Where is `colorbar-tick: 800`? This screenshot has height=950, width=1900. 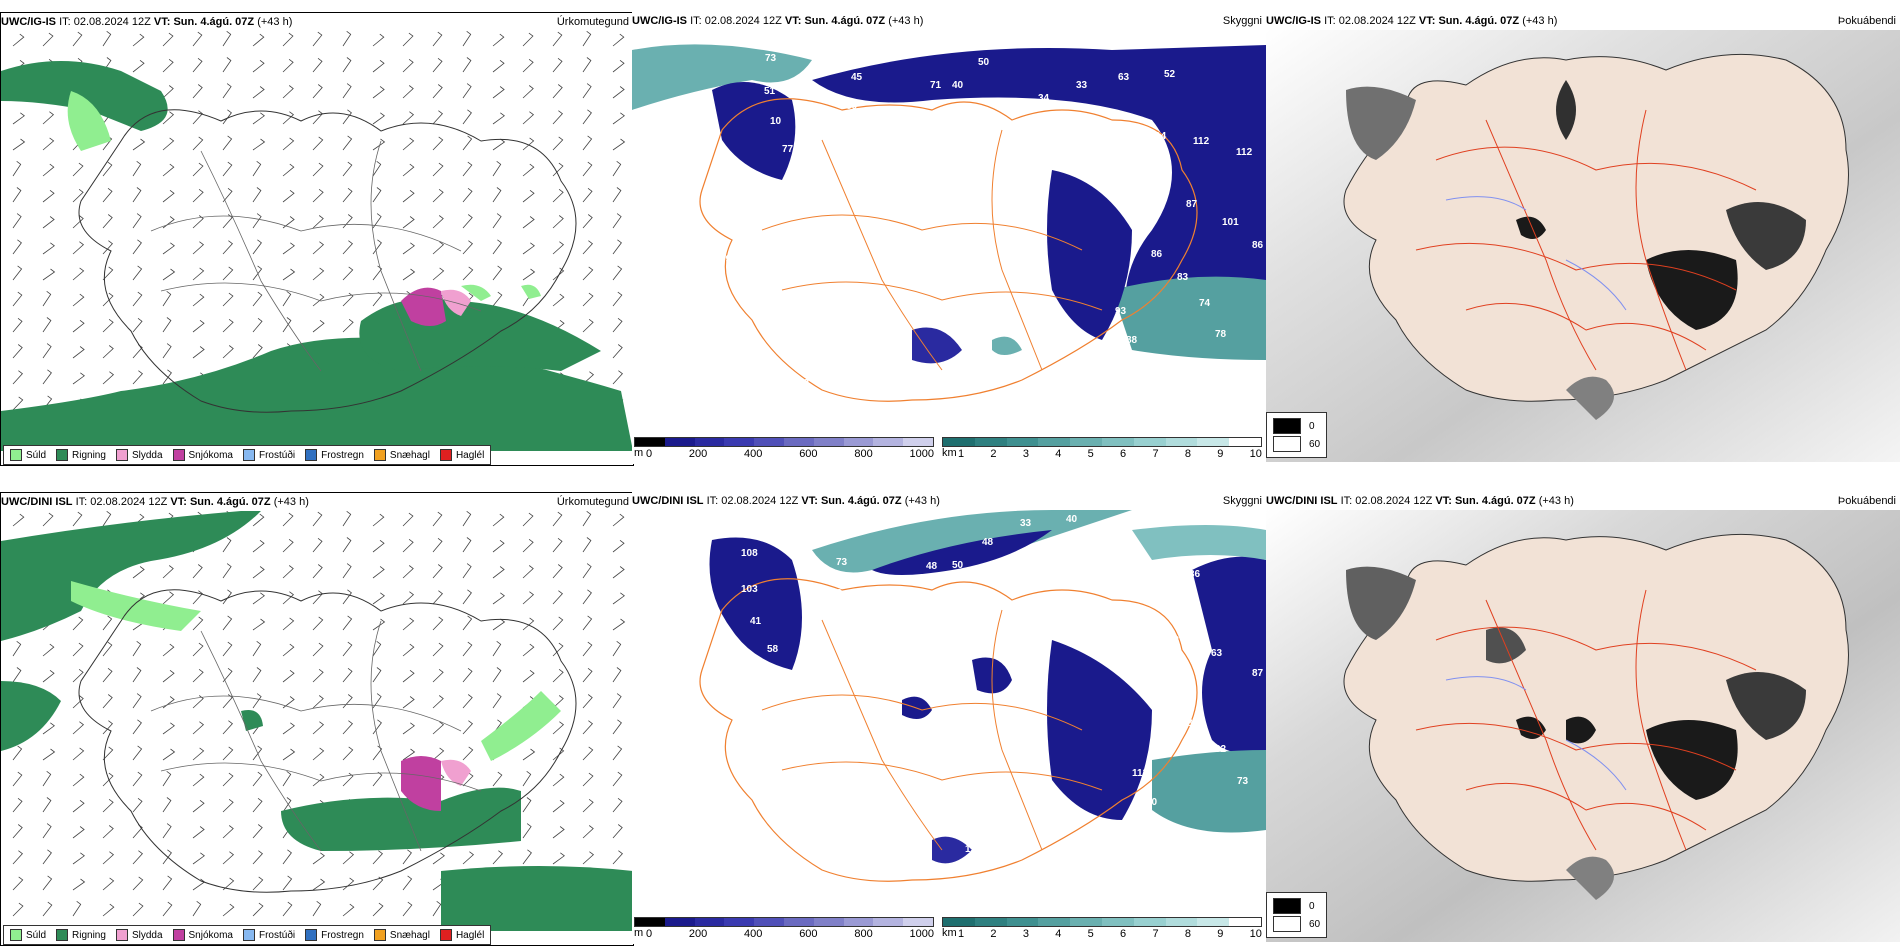 colorbar-tick: 800 is located at coordinates (863, 454).